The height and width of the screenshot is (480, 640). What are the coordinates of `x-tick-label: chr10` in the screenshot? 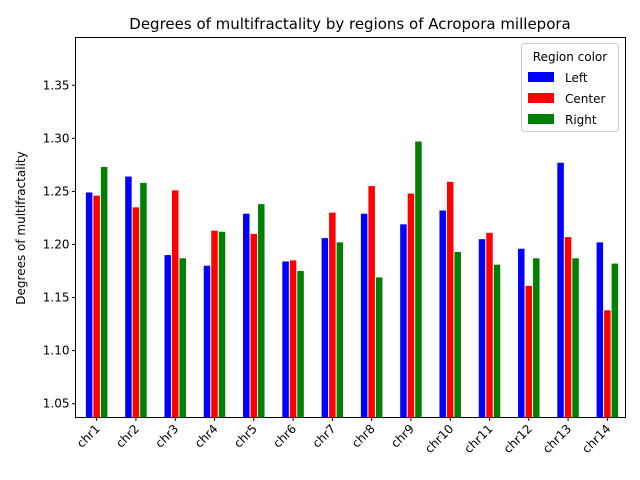 It's located at (439, 439).